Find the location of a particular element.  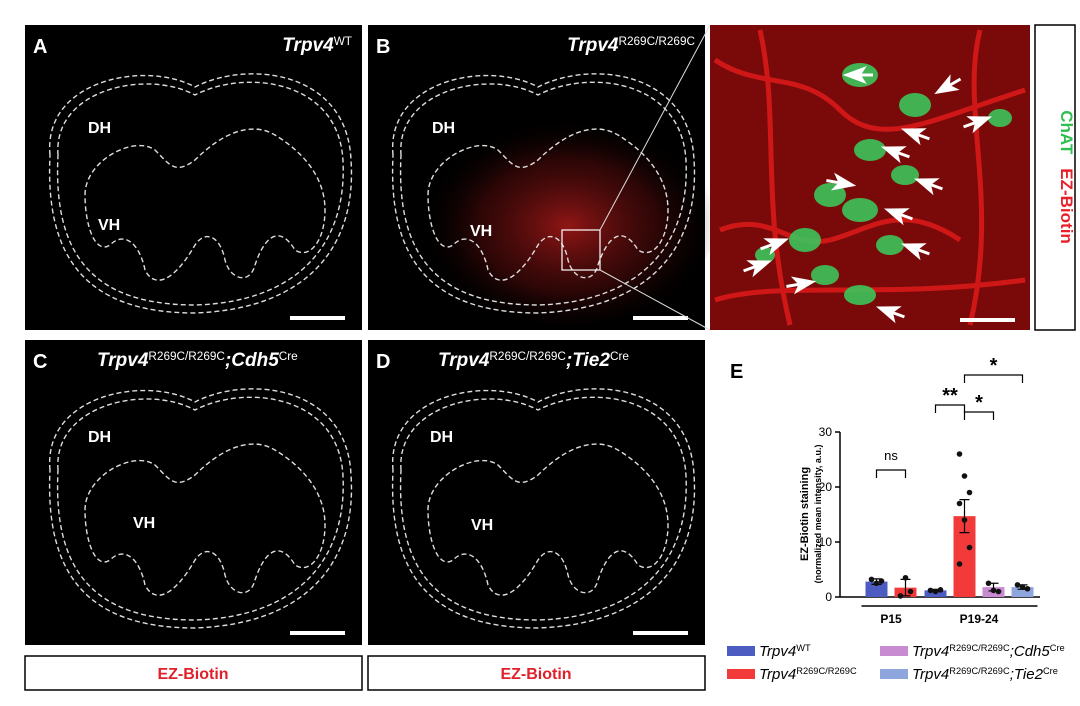

panel-label: A is located at coordinates (40, 47).